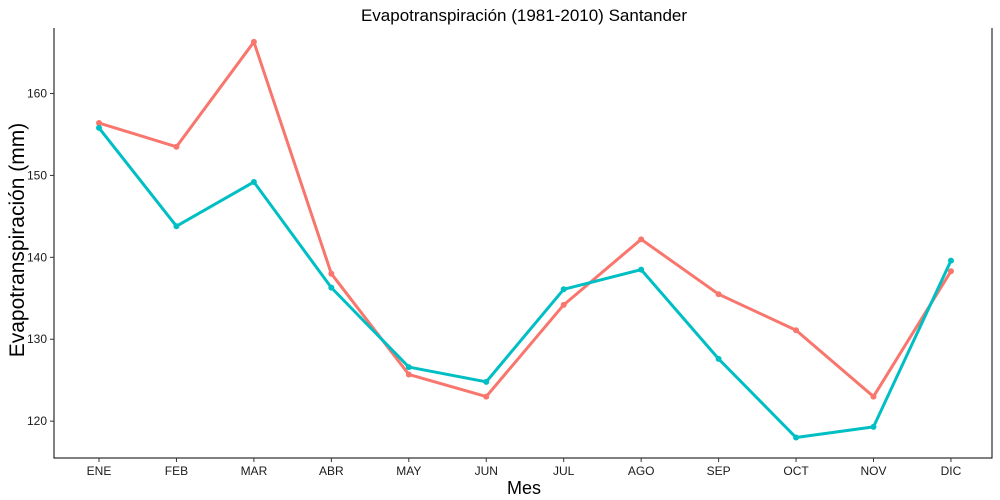  Describe the element at coordinates (37, 94) in the screenshot. I see `y-tick-label: 160` at that location.